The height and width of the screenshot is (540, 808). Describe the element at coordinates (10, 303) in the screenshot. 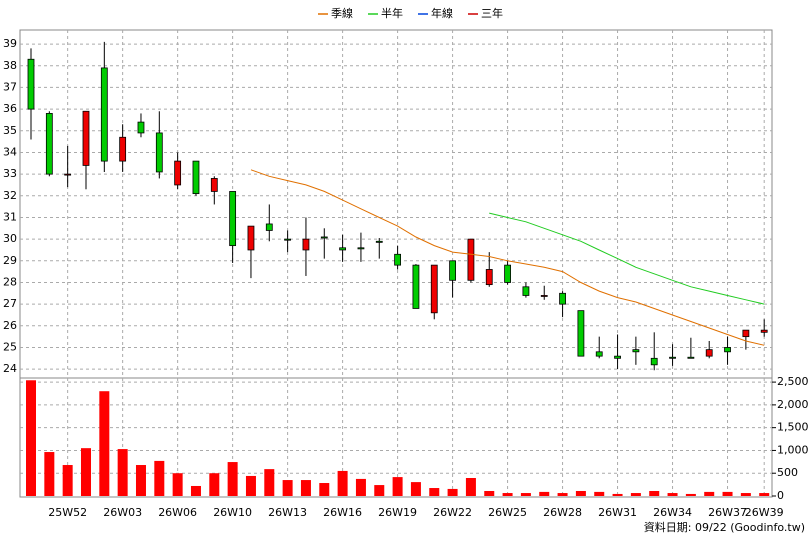

I see `y-tick-label: 27` at that location.